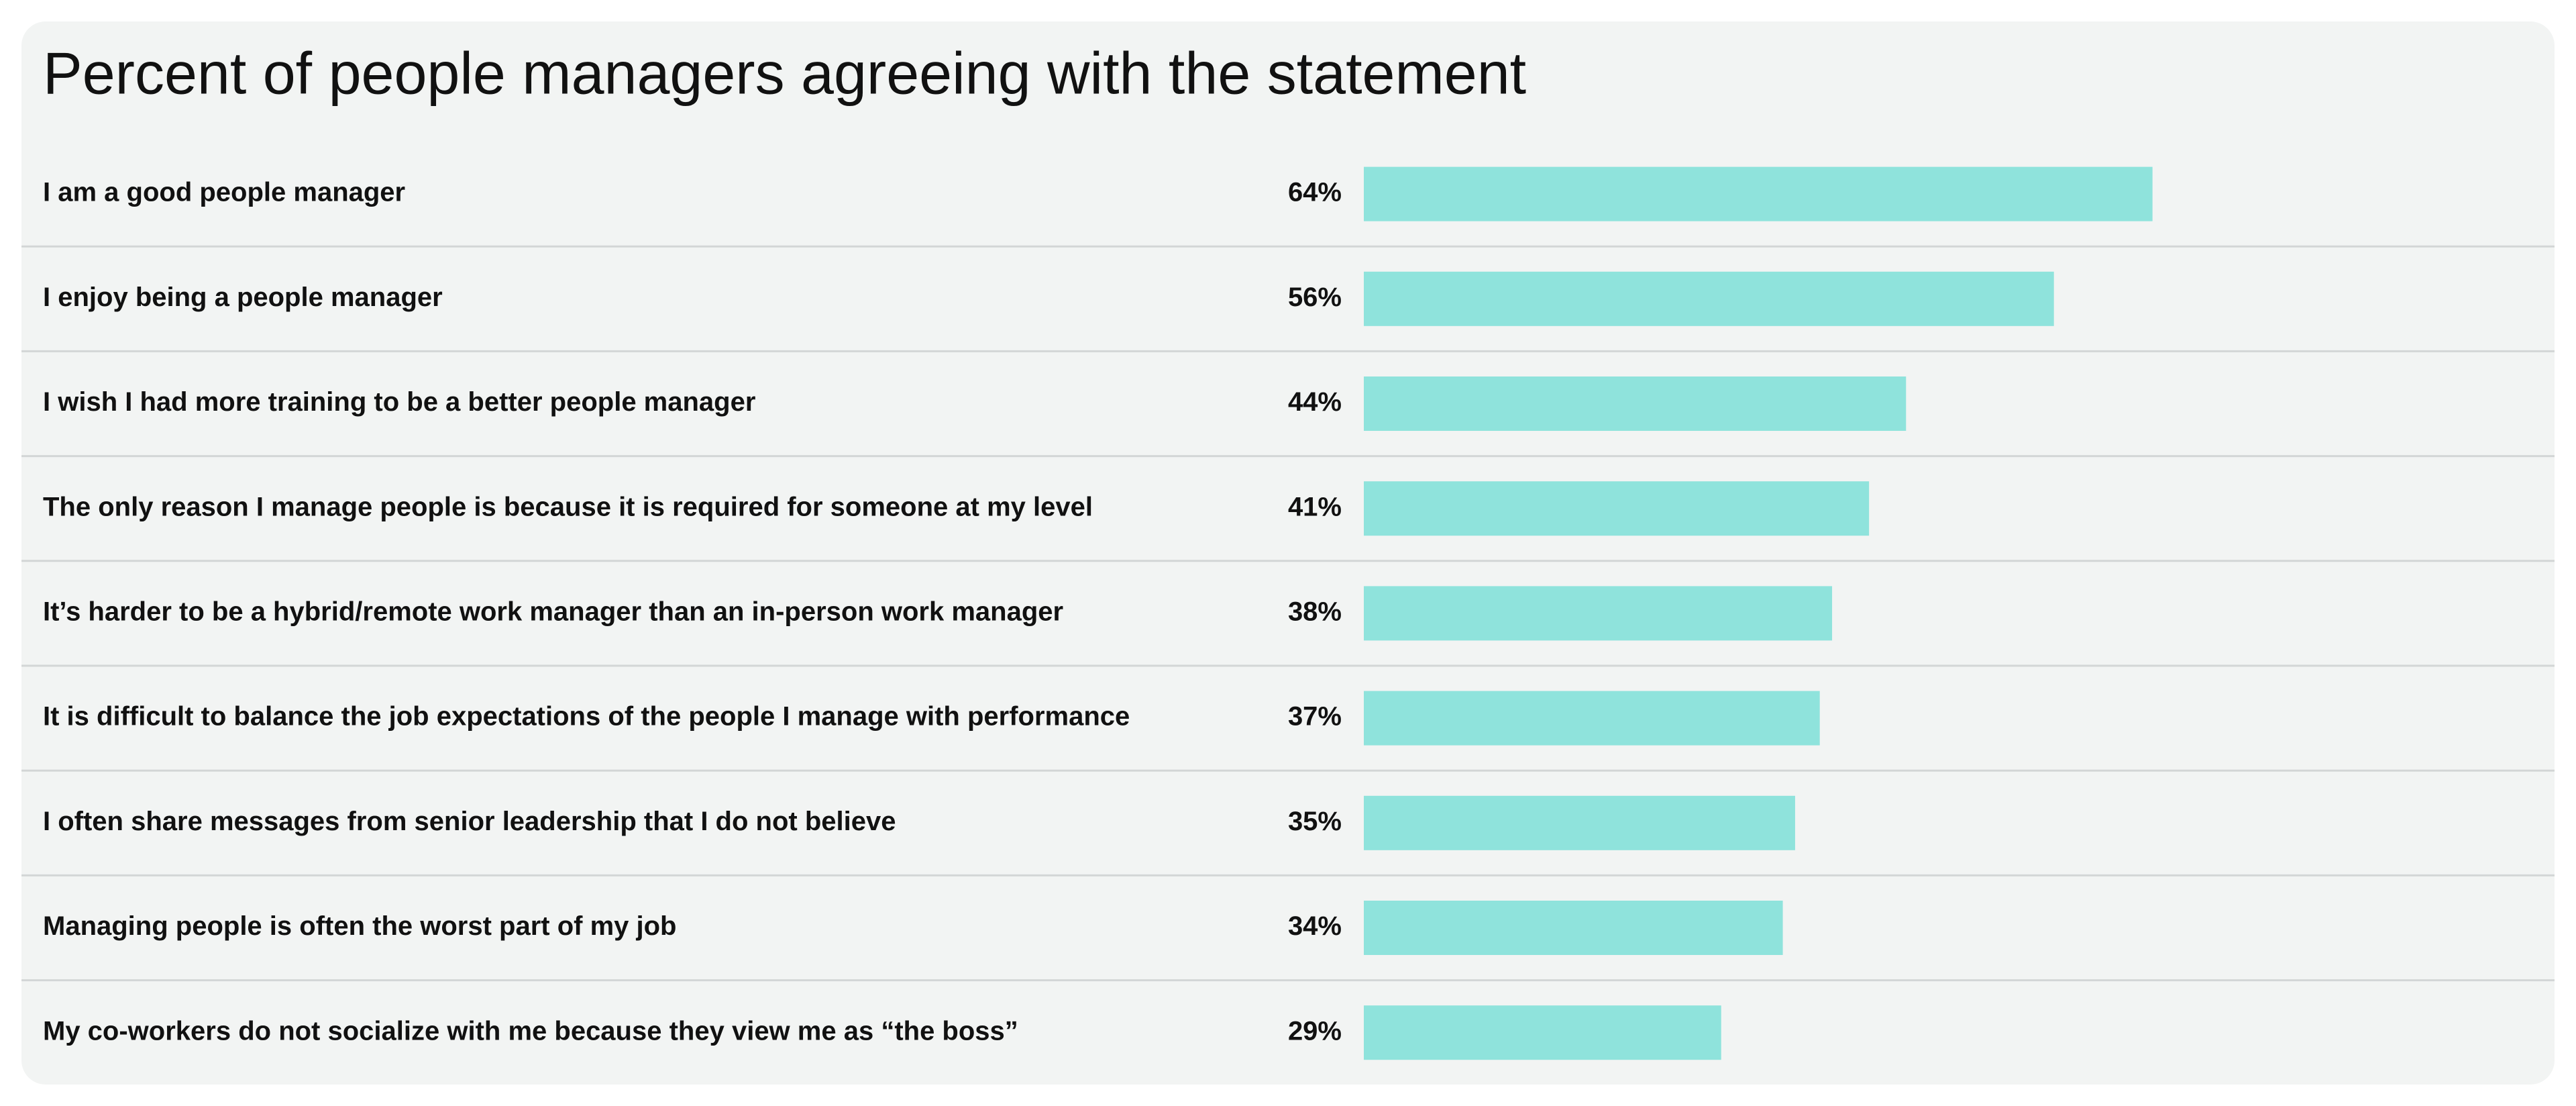  What do you see at coordinates (224, 192) in the screenshot?
I see `category-label: I am a good people manager` at bounding box center [224, 192].